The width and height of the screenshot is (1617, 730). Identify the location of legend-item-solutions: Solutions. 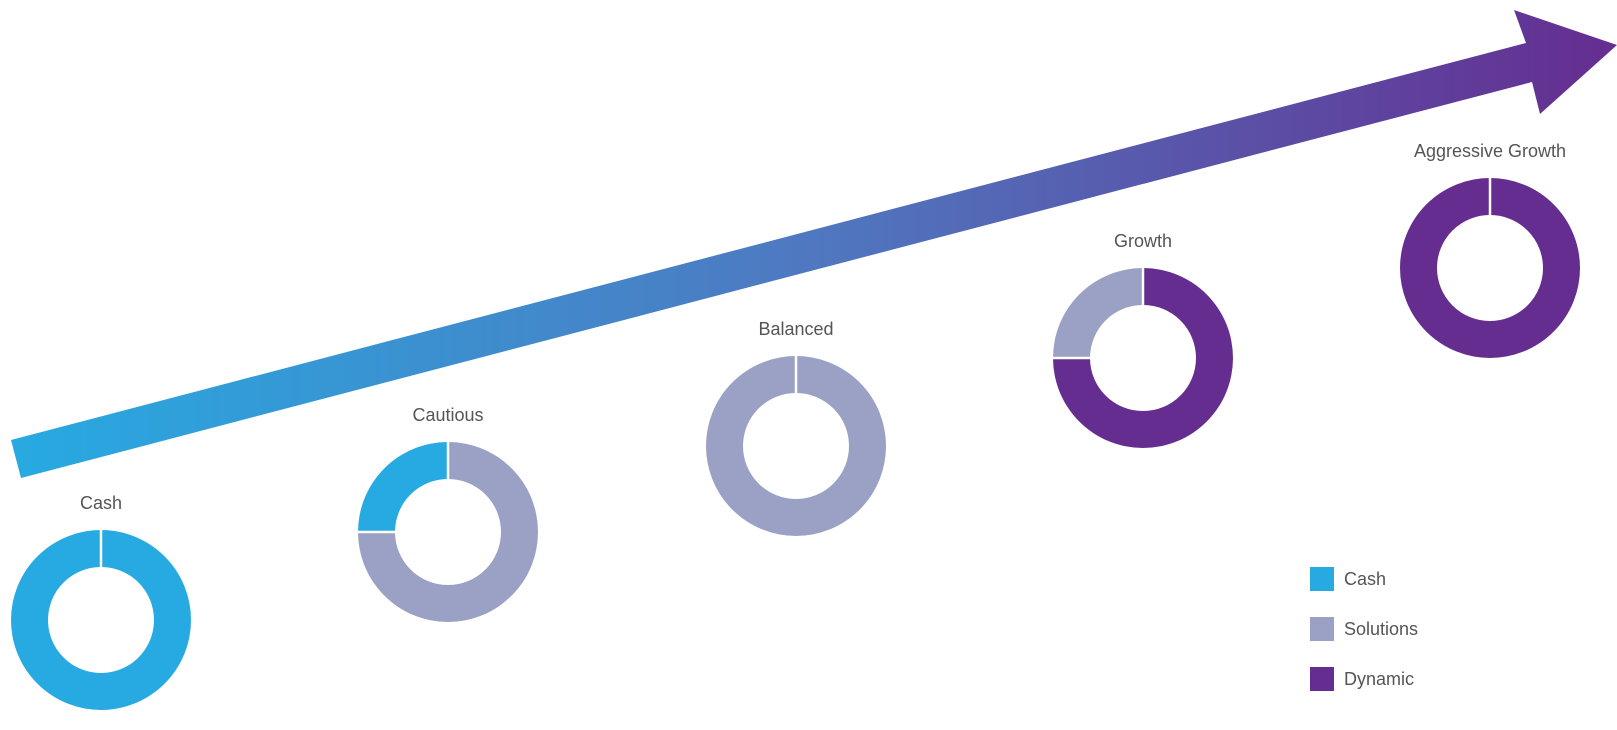
(1364, 629).